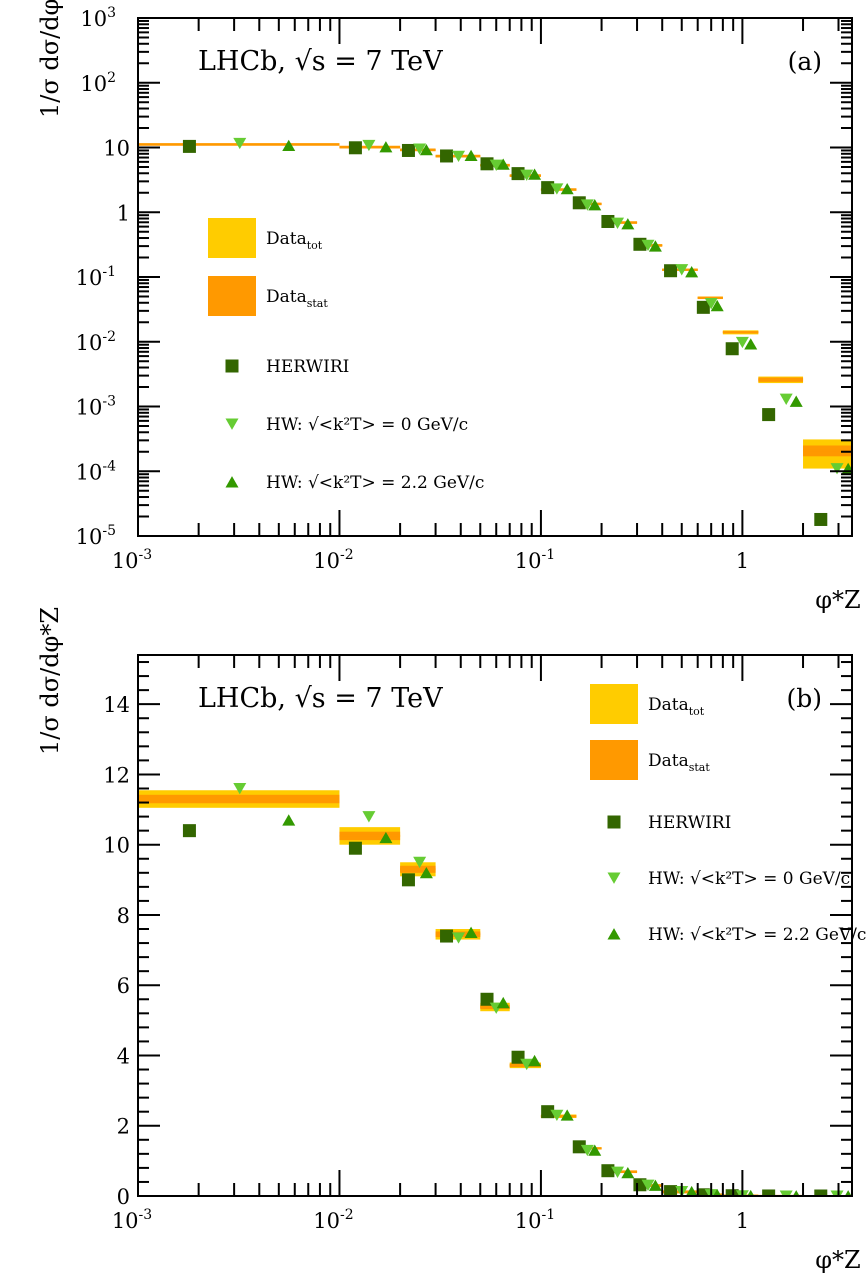 This screenshot has width=867, height=1278. Describe the element at coordinates (96, 342) in the screenshot. I see `y-tick-label: 10⁻²` at that location.